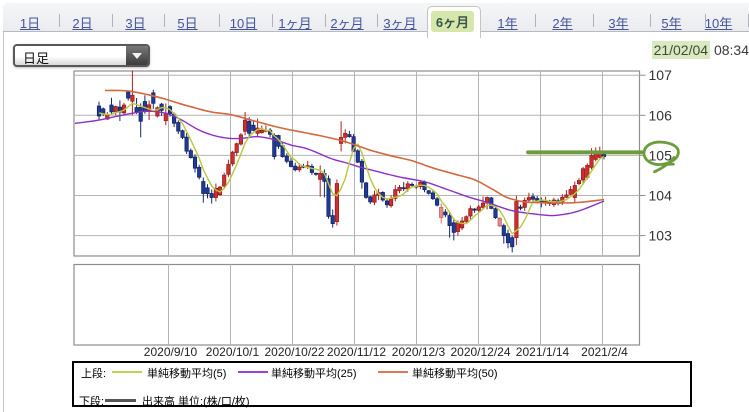 This screenshot has height=412, width=749. I want to click on svg-text: 2021/2/4, so click(604, 352).